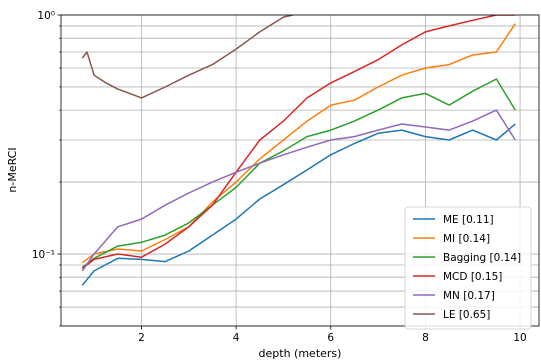  I want to click on legend-box, so click(468, 268).